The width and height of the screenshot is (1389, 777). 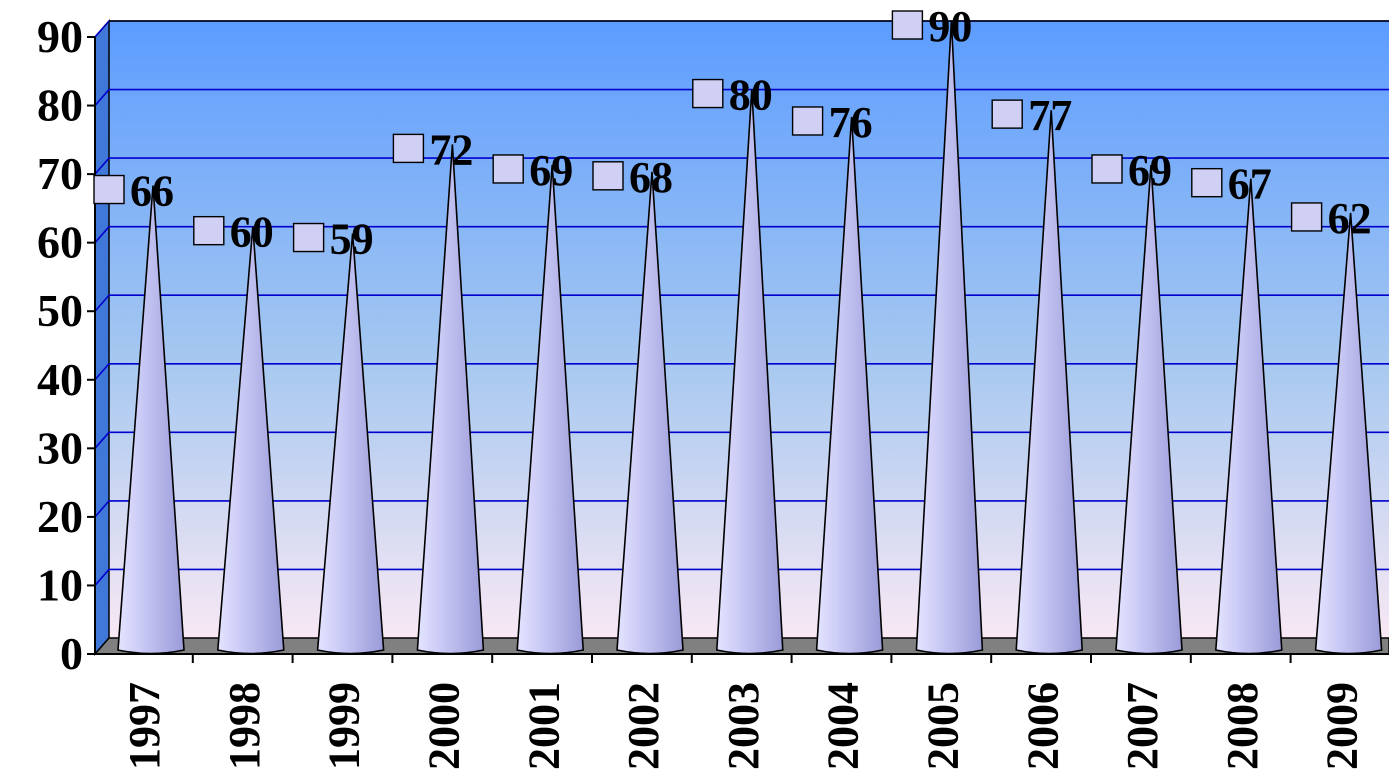 I want to click on x-tick-label: 1999, so click(x=344, y=726).